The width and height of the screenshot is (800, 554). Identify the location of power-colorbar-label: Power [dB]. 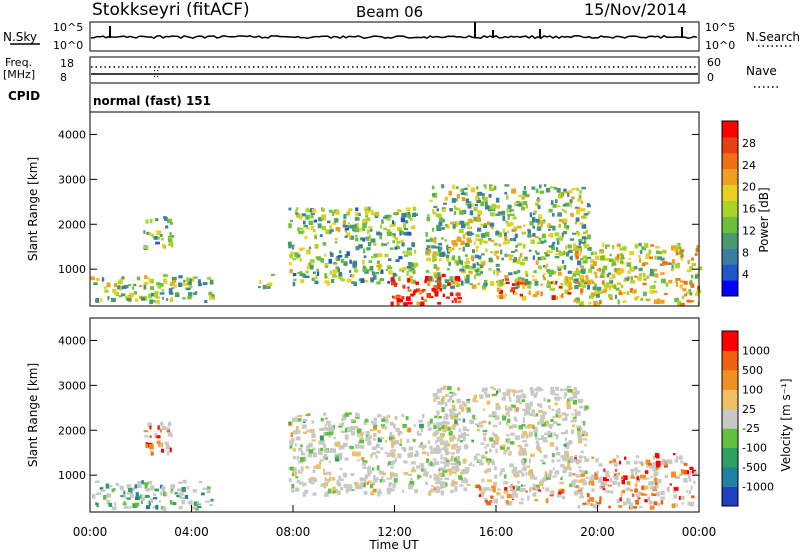
(764, 219).